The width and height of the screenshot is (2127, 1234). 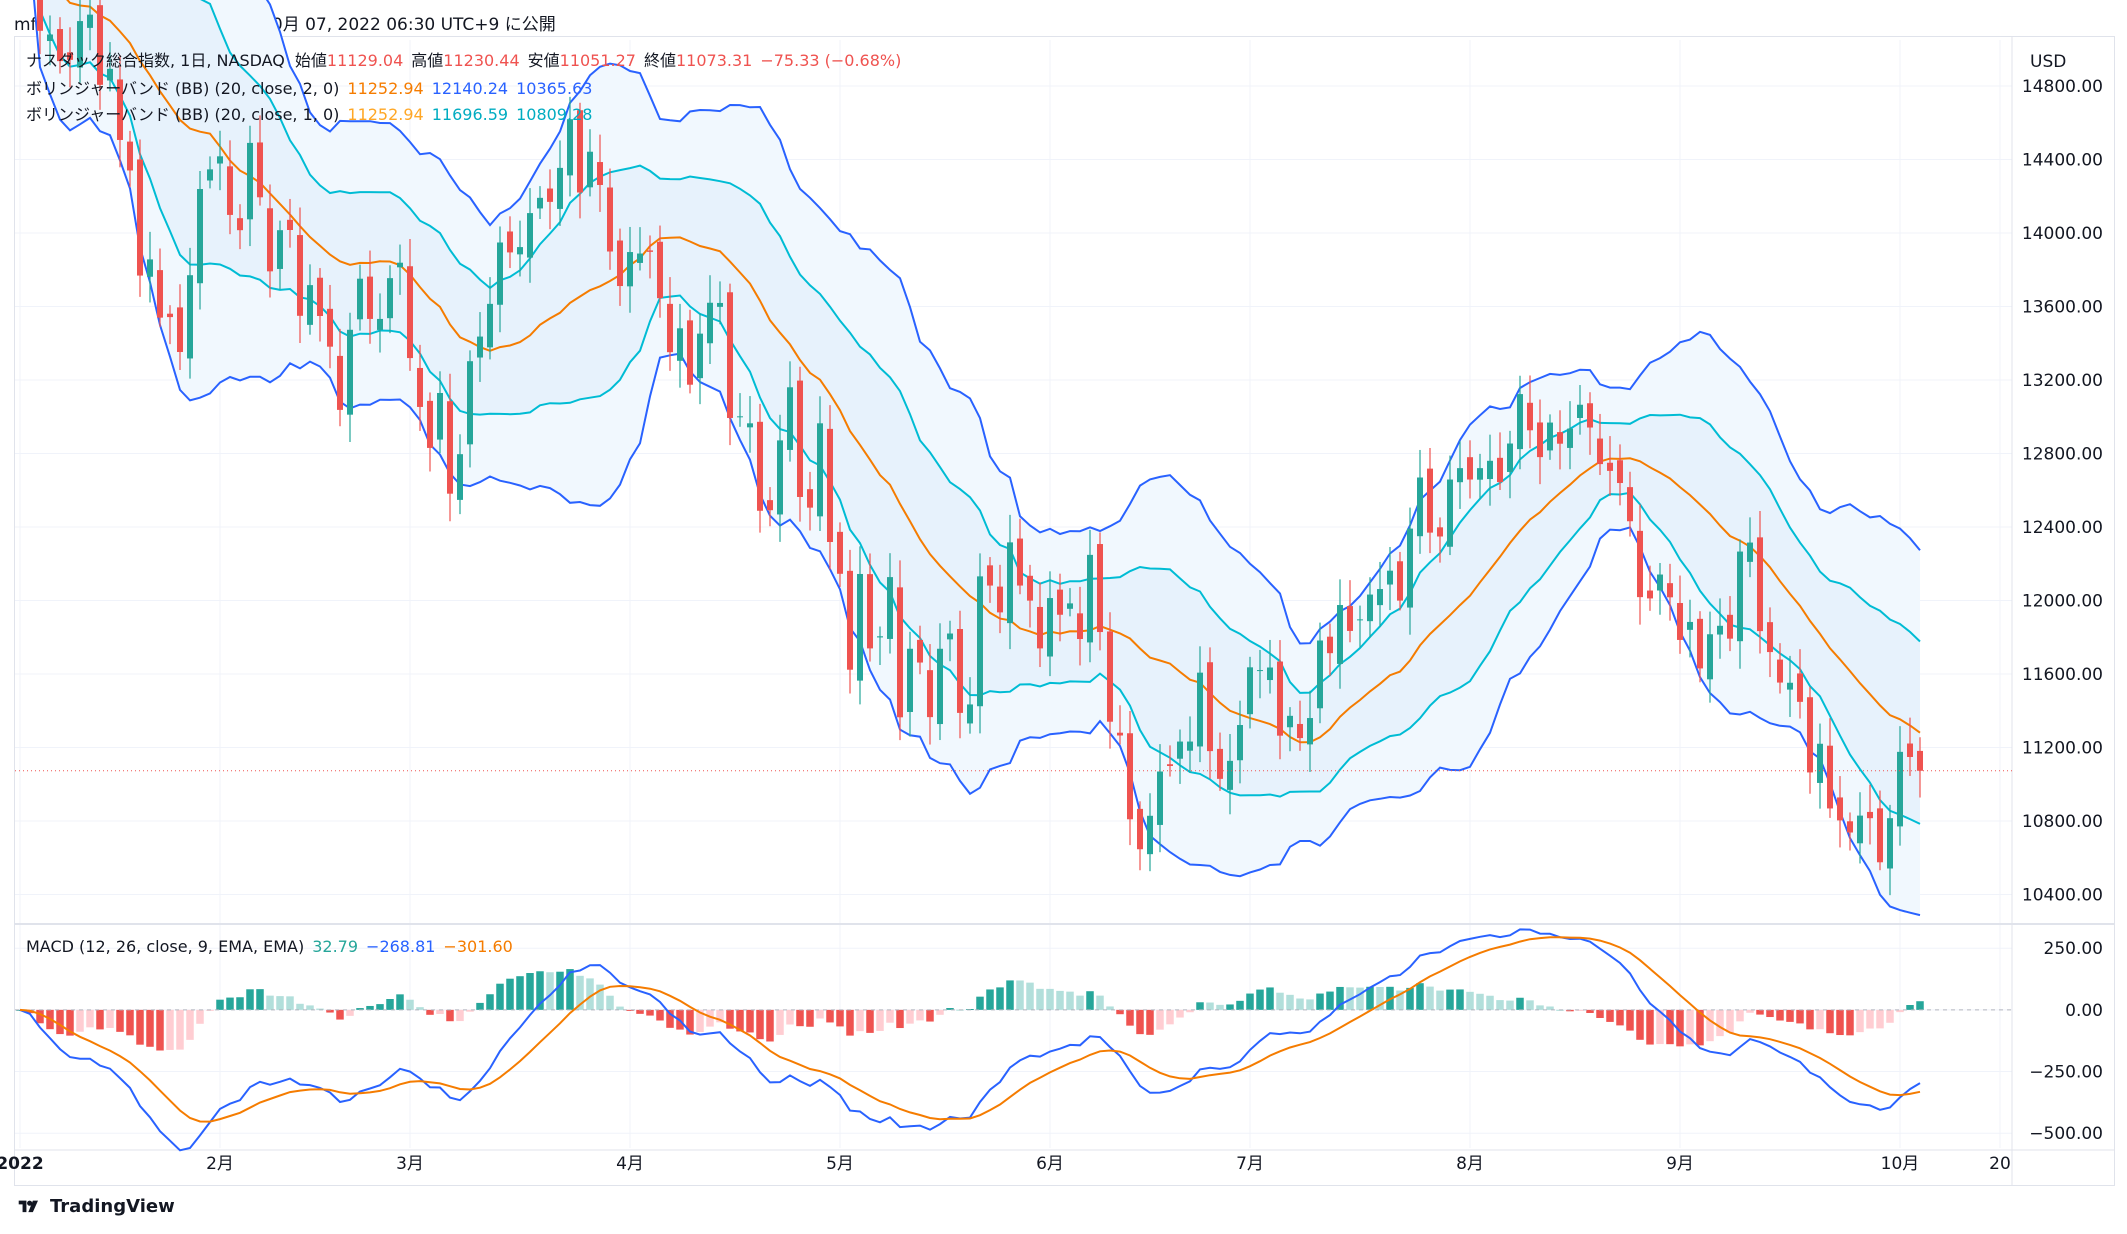 I want to click on time-axis-label: 8月, so click(x=1470, y=1164).